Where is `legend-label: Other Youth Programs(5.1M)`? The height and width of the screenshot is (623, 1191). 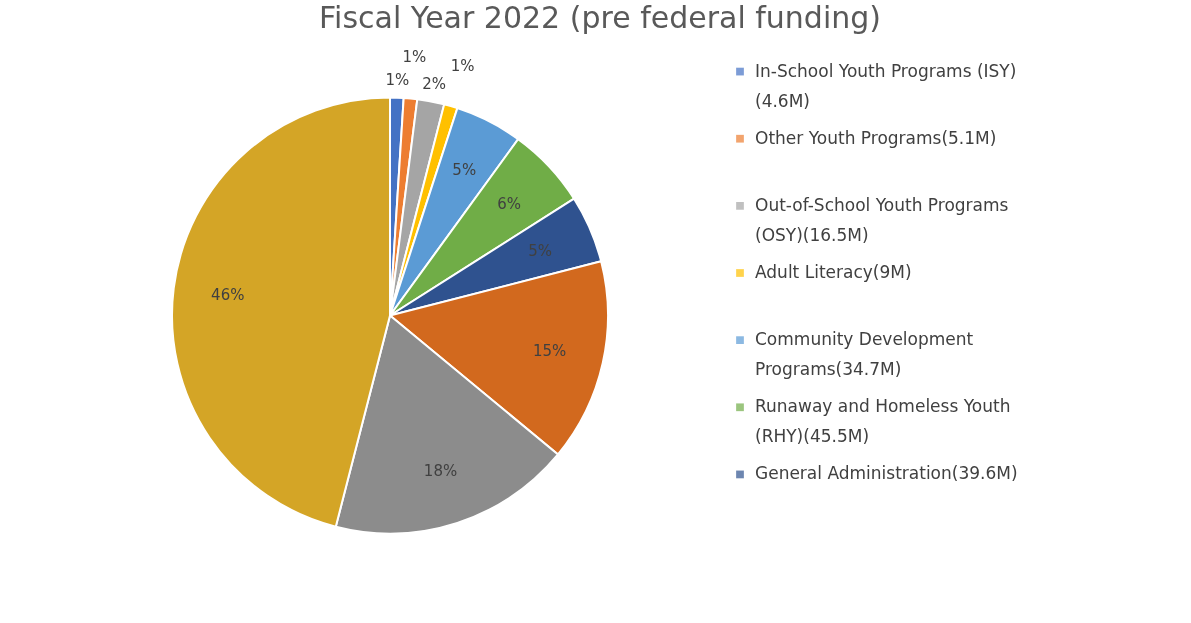 legend-label: Other Youth Programs(5.1M) is located at coordinates (876, 137).